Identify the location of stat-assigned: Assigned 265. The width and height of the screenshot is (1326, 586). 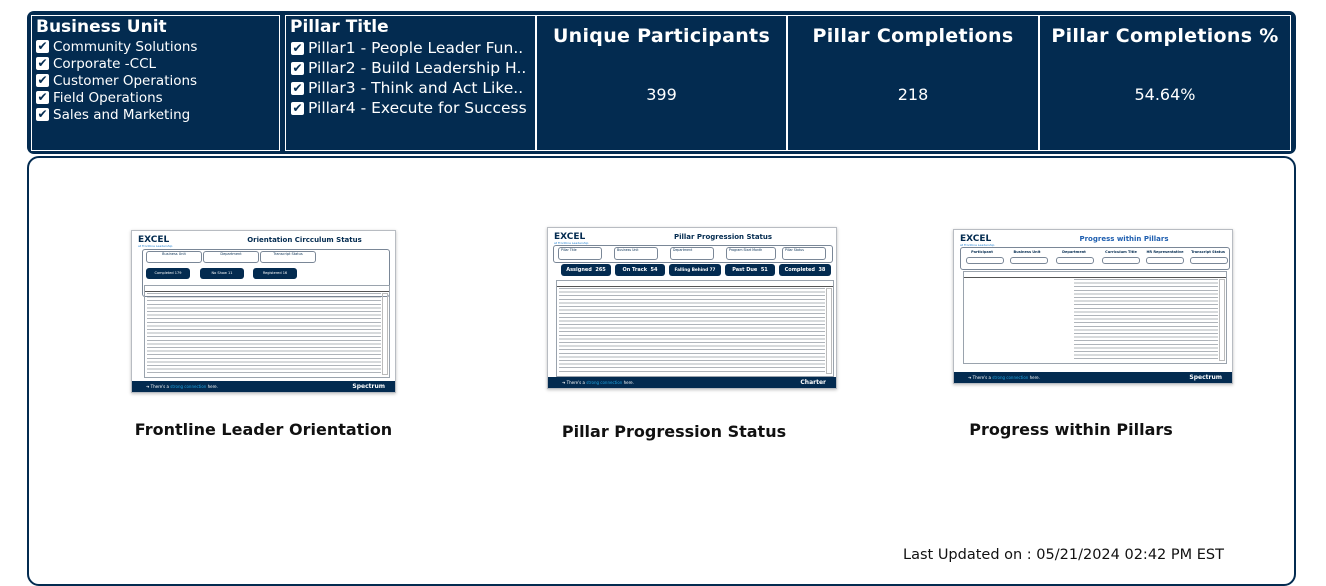
(586, 270).